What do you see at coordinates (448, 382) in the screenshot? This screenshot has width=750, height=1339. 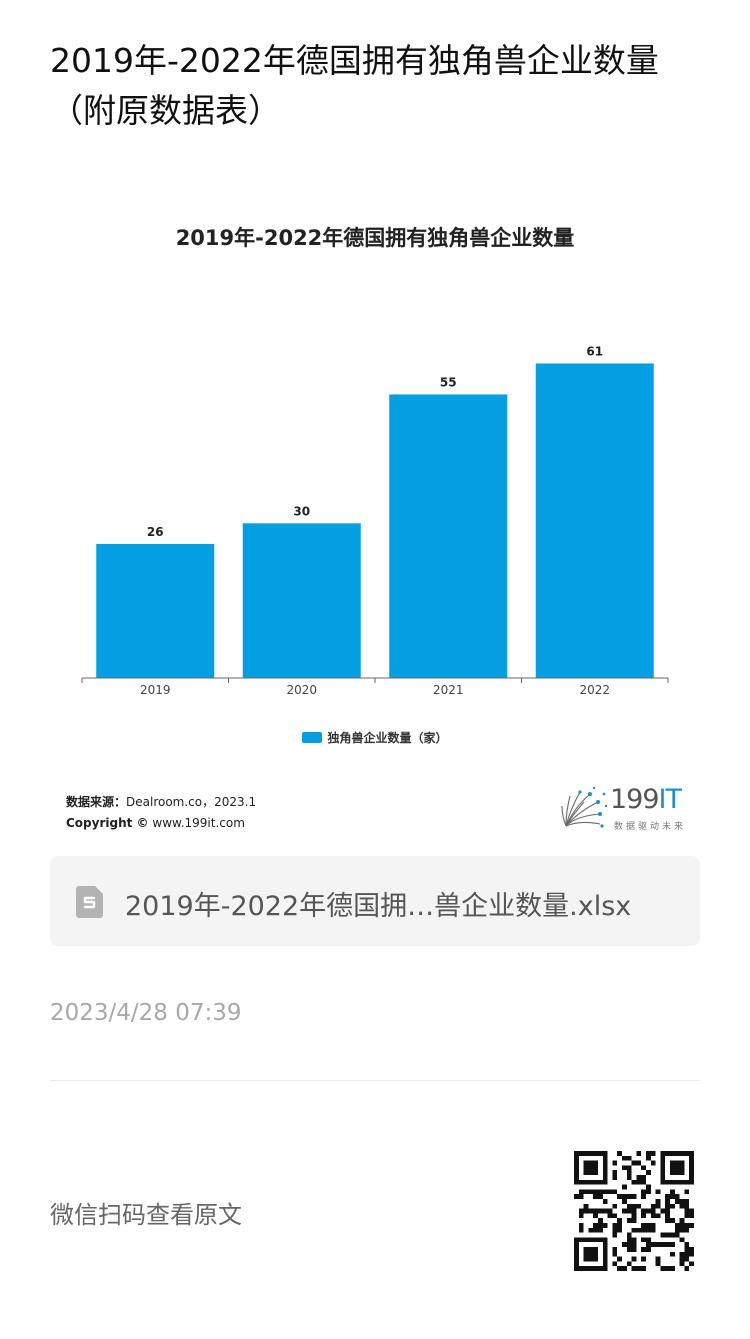 I see `data-label-2021: 55` at bounding box center [448, 382].